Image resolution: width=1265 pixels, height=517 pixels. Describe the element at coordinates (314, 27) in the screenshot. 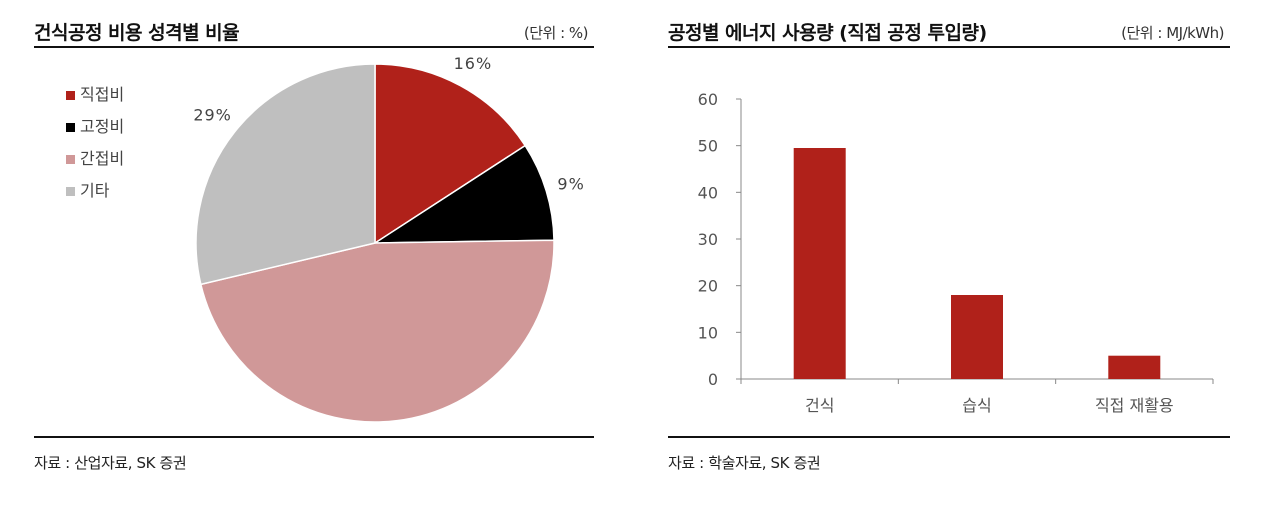

I see `cost-ratio-header: 건식공정 비용 성격별 비율 (단위 : %)` at that location.